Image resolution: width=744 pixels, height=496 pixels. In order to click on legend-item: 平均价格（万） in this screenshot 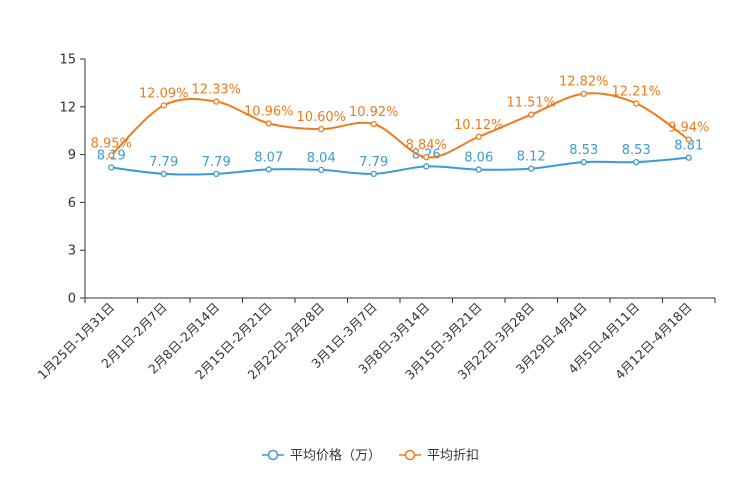, I will do `click(321, 456)`.